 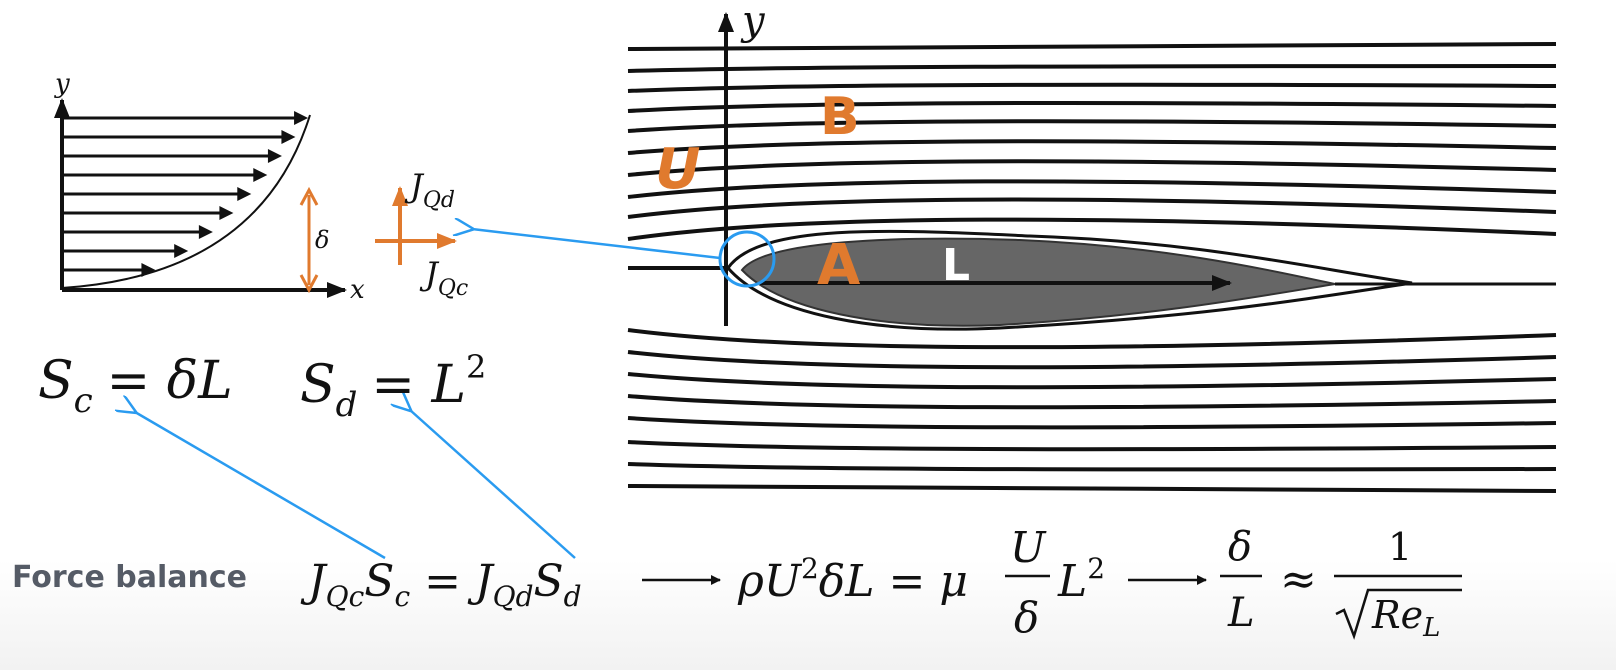 What do you see at coordinates (429, 190) in the screenshot?
I see `jqd-label: JQd` at bounding box center [429, 190].